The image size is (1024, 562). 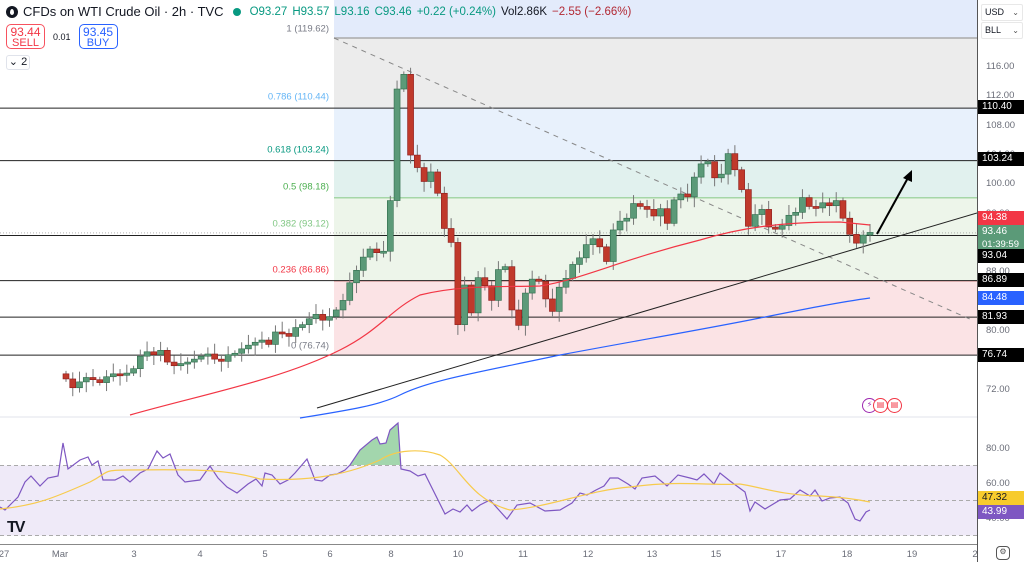 I want to click on tag-fib-0786: 110.40, so click(x=1001, y=107).